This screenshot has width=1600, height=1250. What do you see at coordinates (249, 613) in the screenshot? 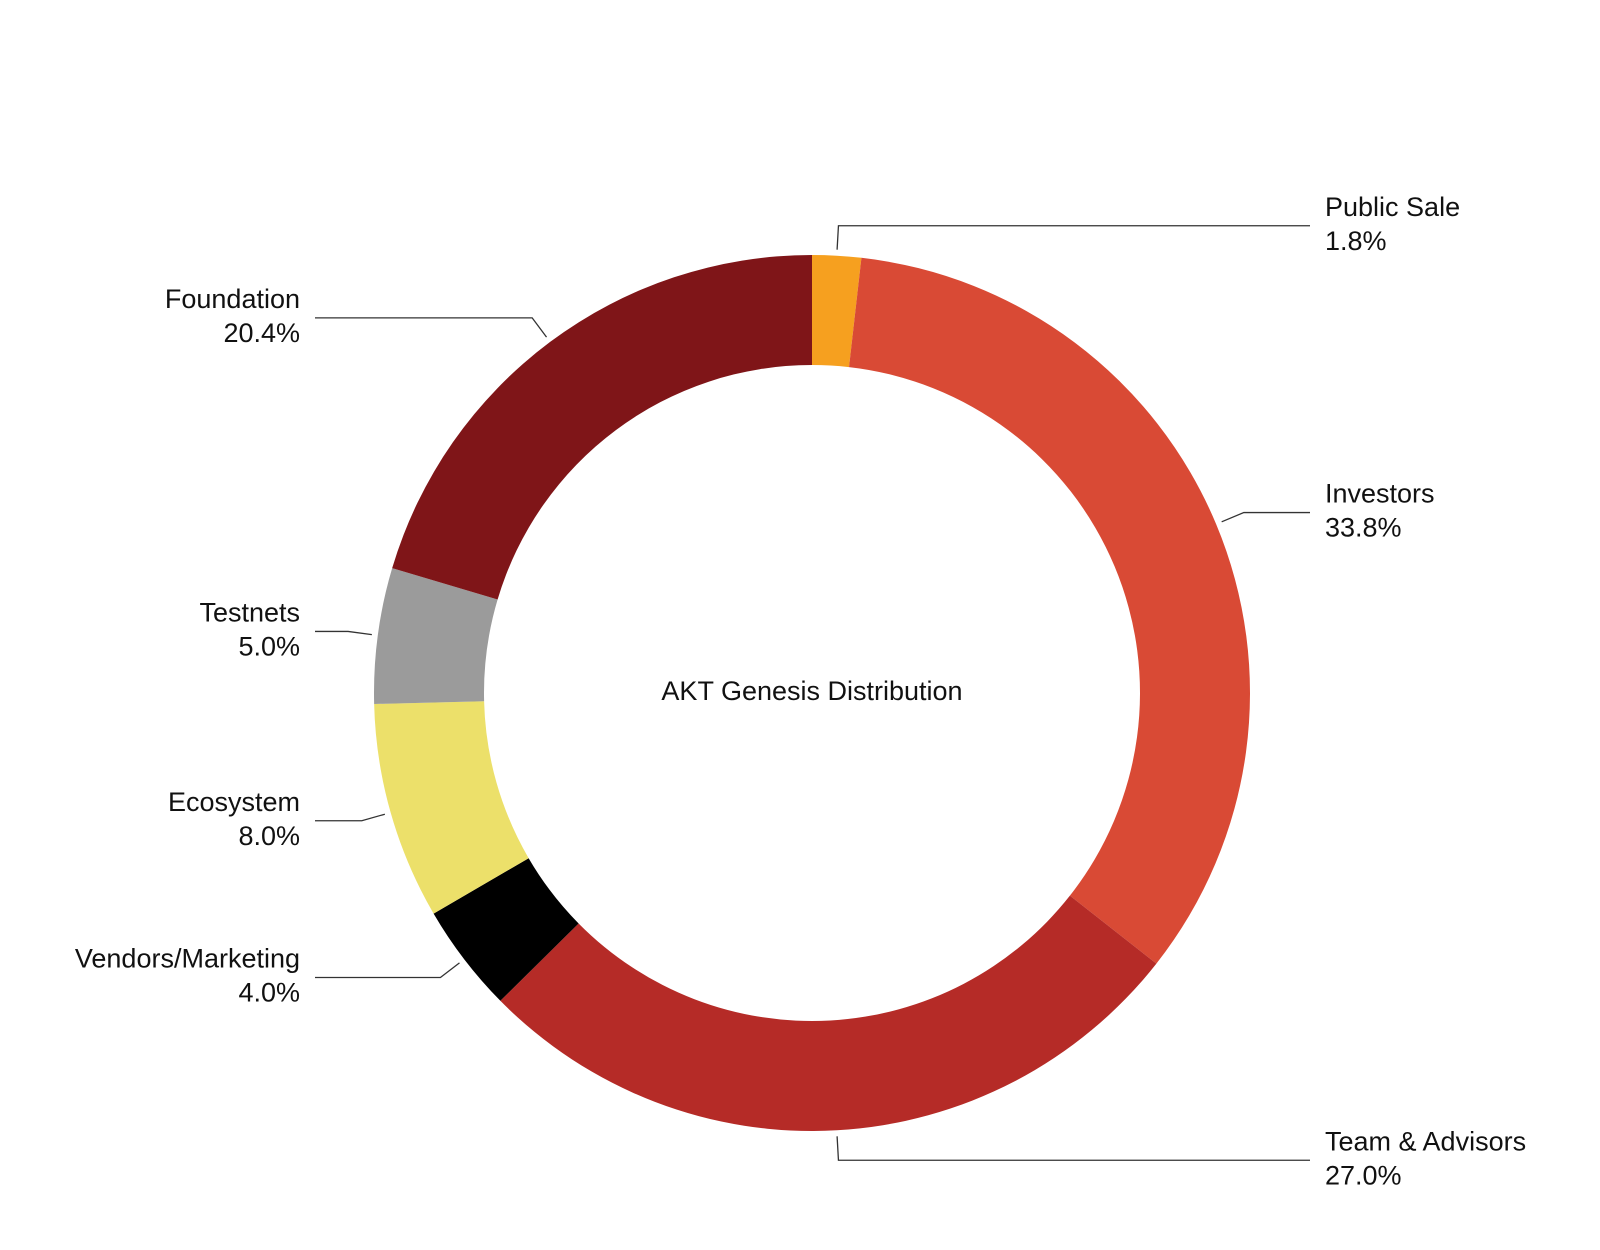
I see `slice-label: Testnets` at bounding box center [249, 613].